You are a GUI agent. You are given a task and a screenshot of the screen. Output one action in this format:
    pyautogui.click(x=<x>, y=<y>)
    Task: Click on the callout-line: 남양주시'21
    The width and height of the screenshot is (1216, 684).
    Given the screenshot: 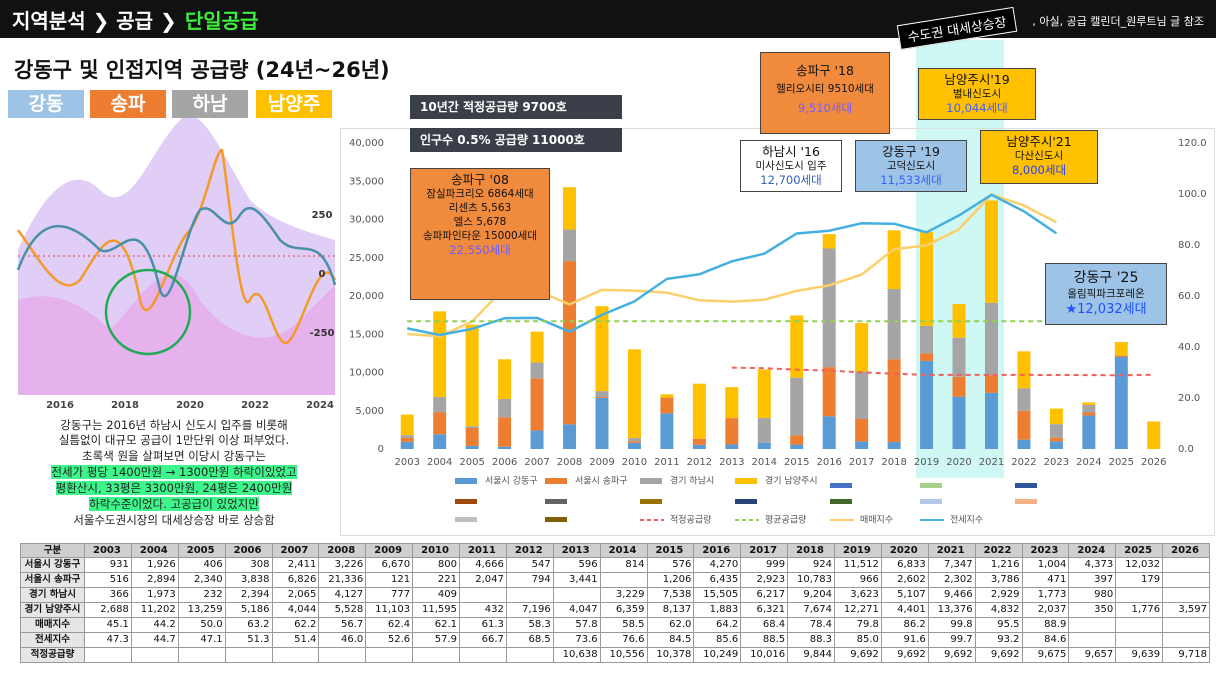 What is the action you would take?
    pyautogui.click(x=1039, y=141)
    